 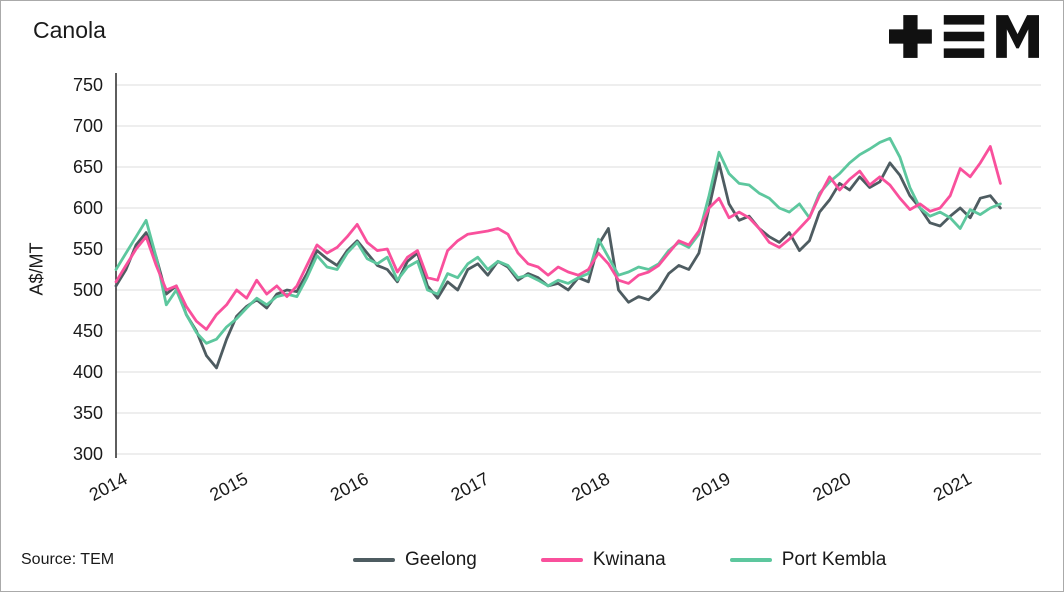 I want to click on x-tick-label: 2015, so click(x=228, y=486).